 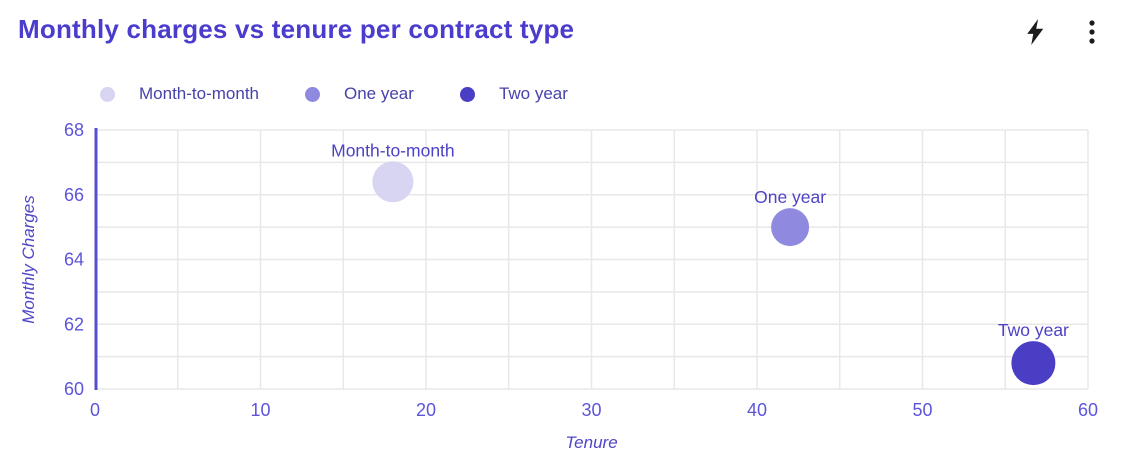 I want to click on bubble-label: One year, so click(x=790, y=197).